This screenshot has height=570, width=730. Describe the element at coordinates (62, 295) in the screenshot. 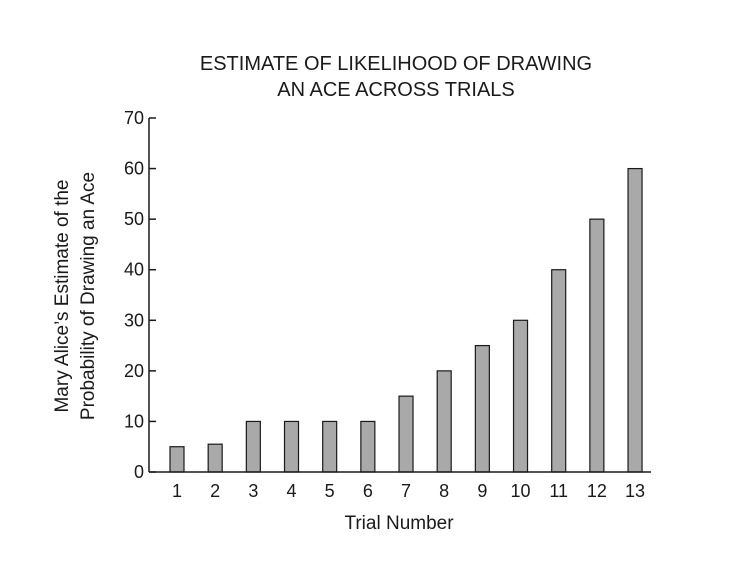

I see `y-axis-title-line-1: Mary Alice’s Estimate of the` at that location.